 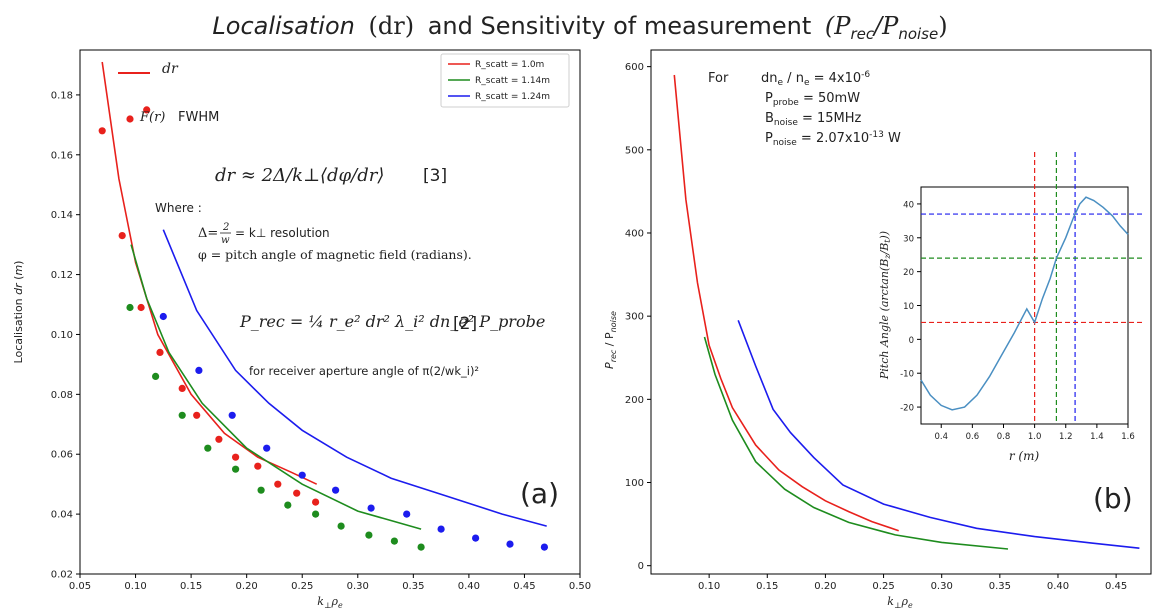 I want to click on y-tick-label: -10, so click(x=907, y=375).